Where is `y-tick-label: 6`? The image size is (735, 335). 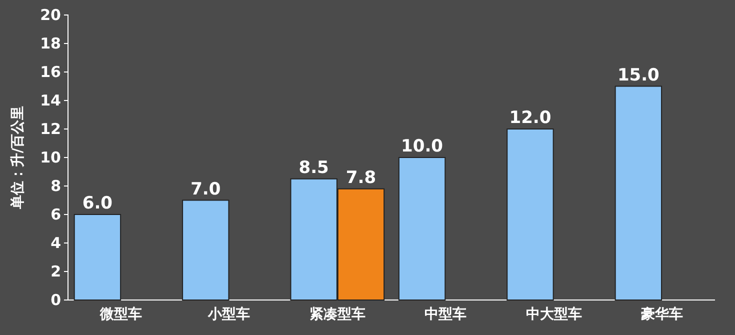 y-tick-label: 6 is located at coordinates (55, 214).